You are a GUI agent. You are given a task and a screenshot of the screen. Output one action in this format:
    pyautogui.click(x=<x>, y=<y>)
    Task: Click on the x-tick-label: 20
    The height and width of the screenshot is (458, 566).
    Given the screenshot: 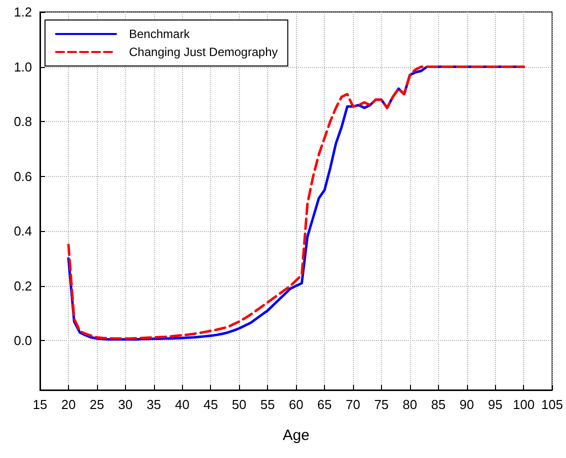 What is the action you would take?
    pyautogui.click(x=68, y=404)
    